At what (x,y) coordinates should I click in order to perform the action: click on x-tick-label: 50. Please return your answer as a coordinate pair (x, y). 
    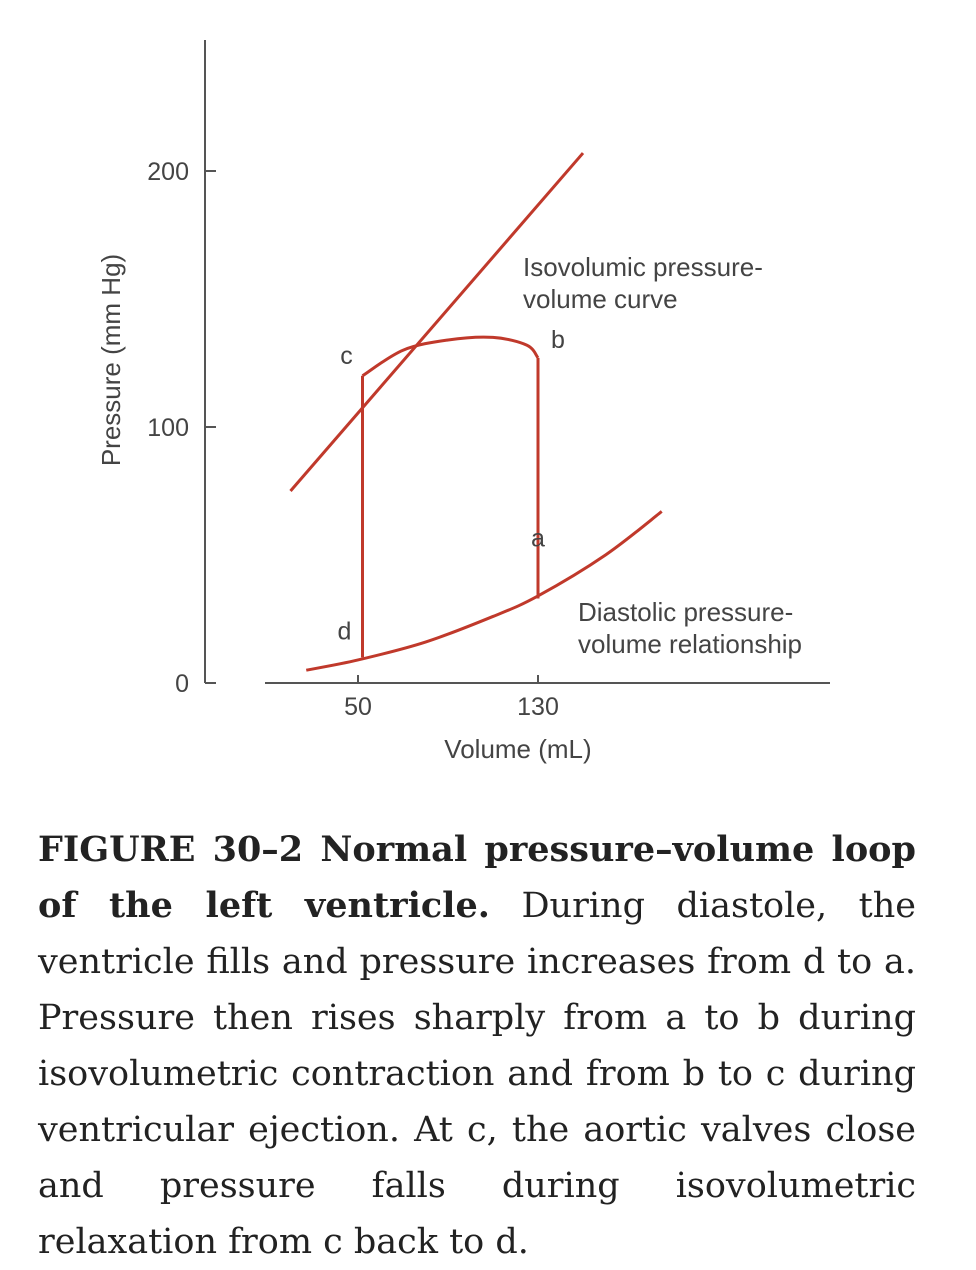
    Looking at the image, I should click on (358, 707).